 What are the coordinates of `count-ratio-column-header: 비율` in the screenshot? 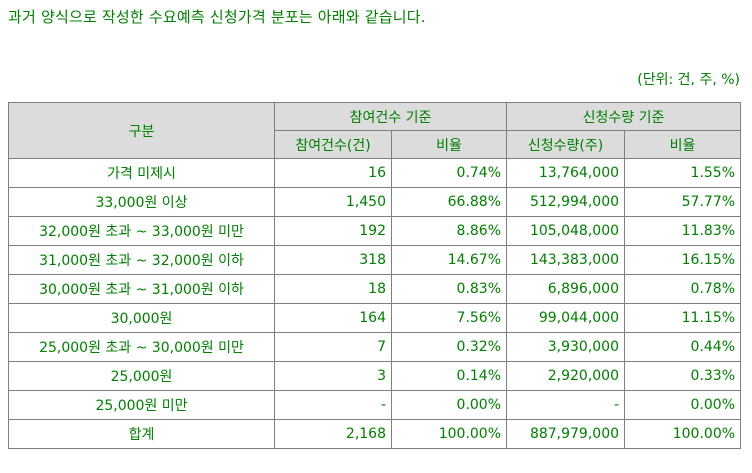 It's located at (449, 144).